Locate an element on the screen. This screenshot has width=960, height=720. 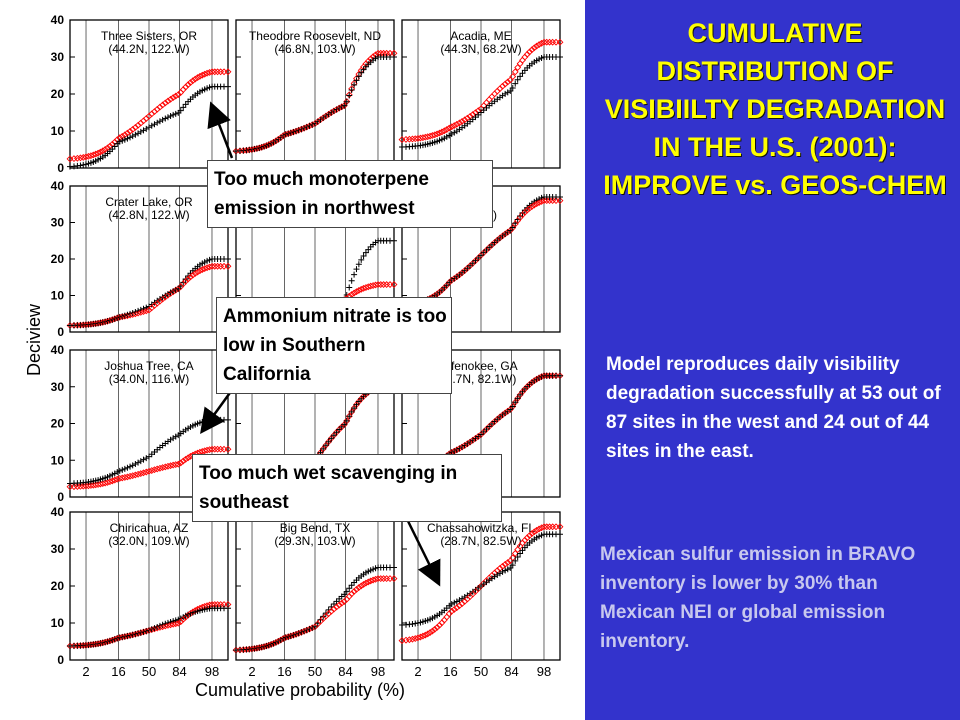
y-tick-label: 40 is located at coordinates (58, 512).